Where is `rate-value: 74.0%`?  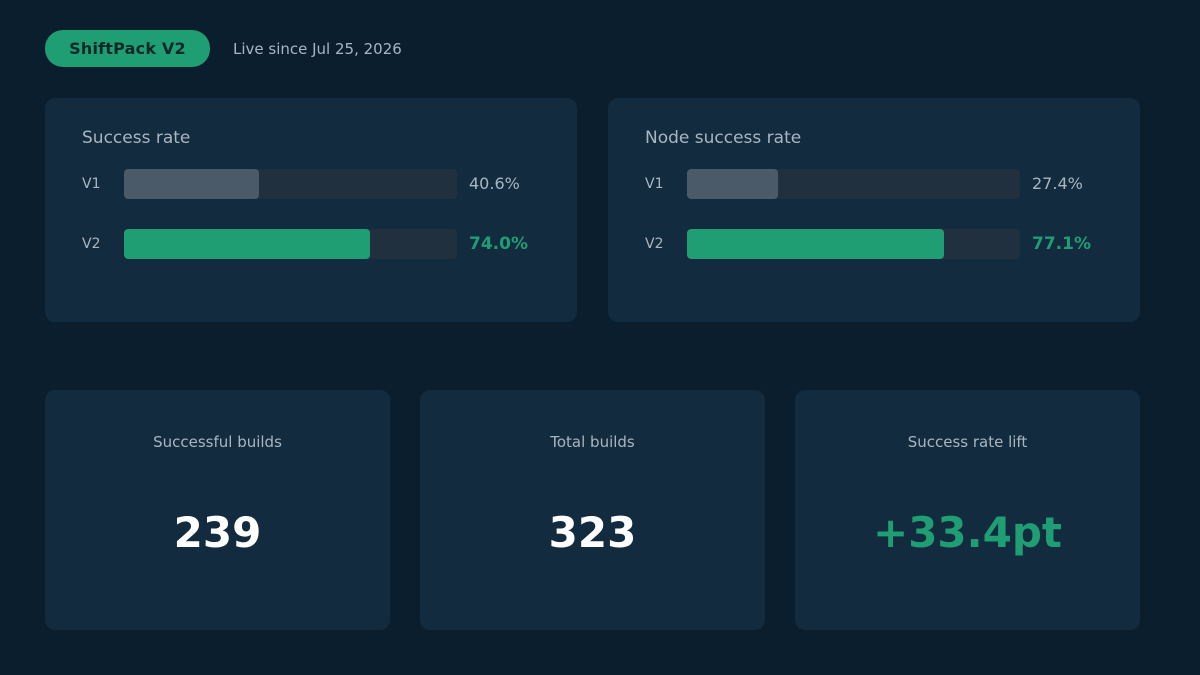
rate-value: 74.0% is located at coordinates (498, 244).